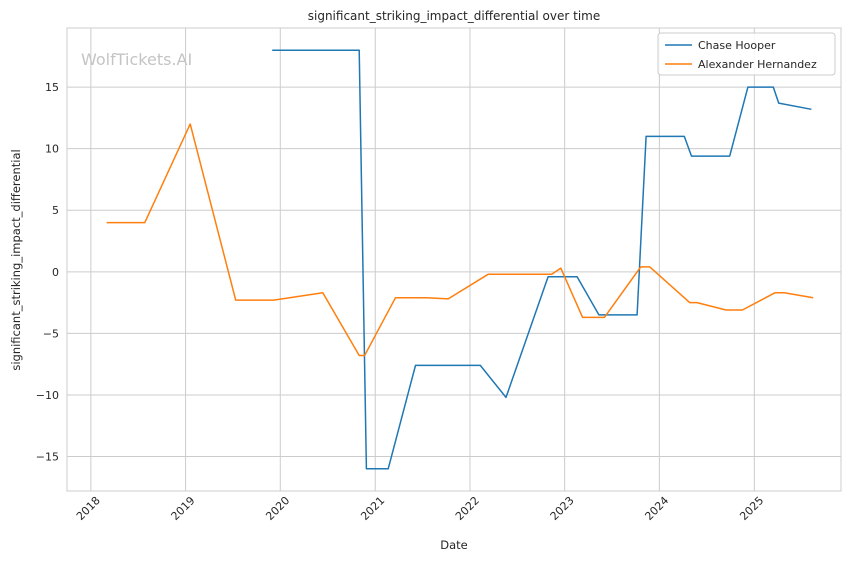 The image size is (850, 561). Describe the element at coordinates (52, 87) in the screenshot. I see `y-tick-label: 15` at that location.